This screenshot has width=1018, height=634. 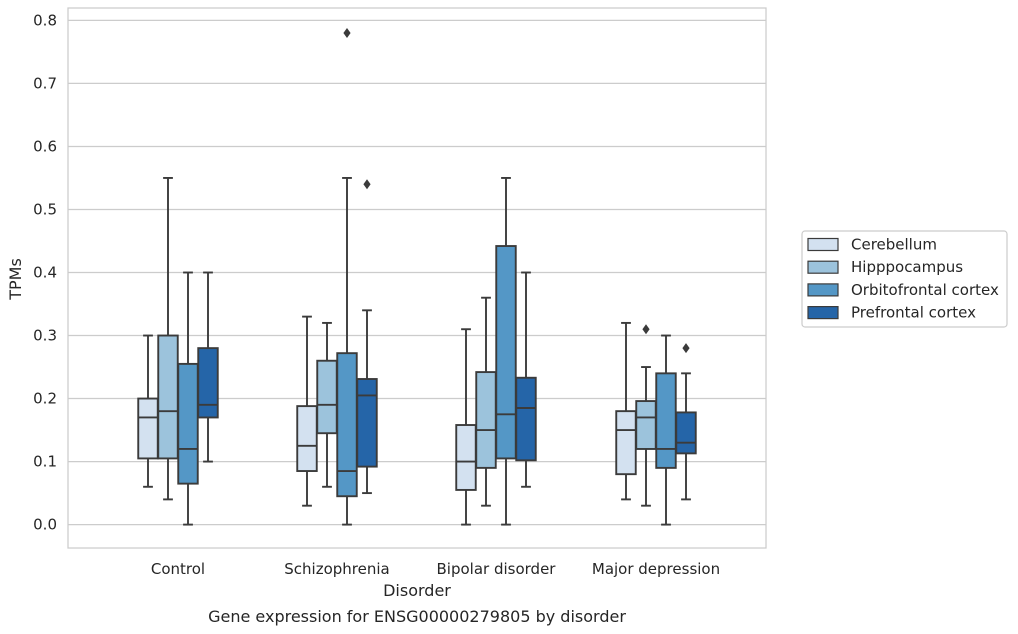 What do you see at coordinates (45, 209) in the screenshot?
I see `y-tick-label: 0.5` at bounding box center [45, 209].